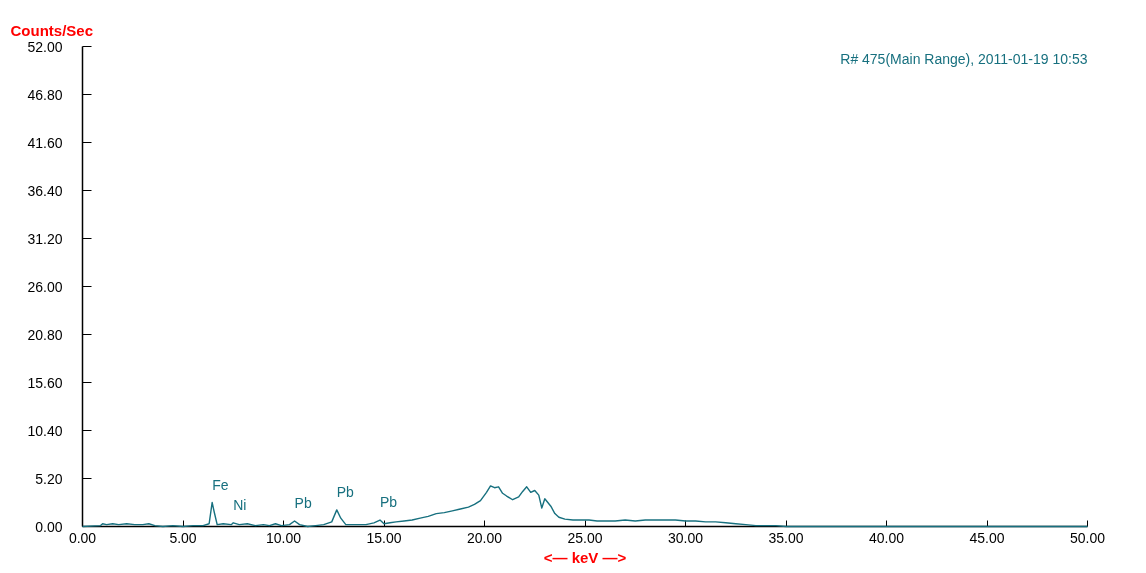  What do you see at coordinates (886, 537) in the screenshot?
I see `x-tick-label: 40.00` at bounding box center [886, 537].